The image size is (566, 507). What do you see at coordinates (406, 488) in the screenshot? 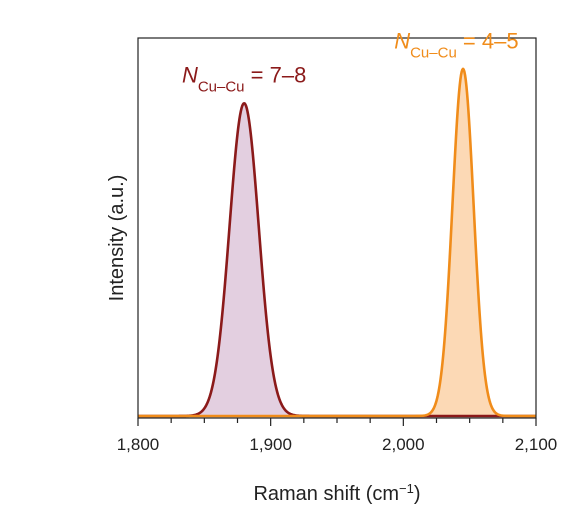
I see `x-axis-label-sup: −1` at bounding box center [406, 488].